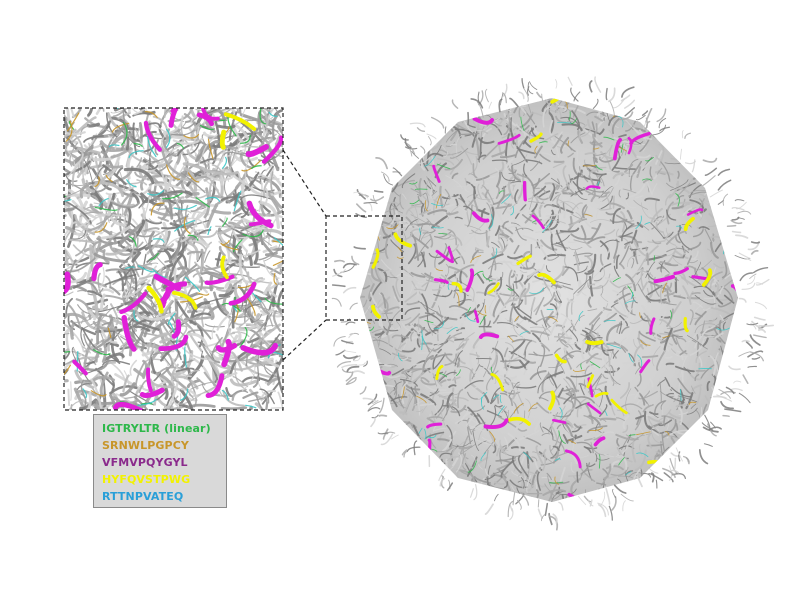  I want to click on legend-entry-hyfqvstpwg: HYFQVSTPWG, so click(146, 479).